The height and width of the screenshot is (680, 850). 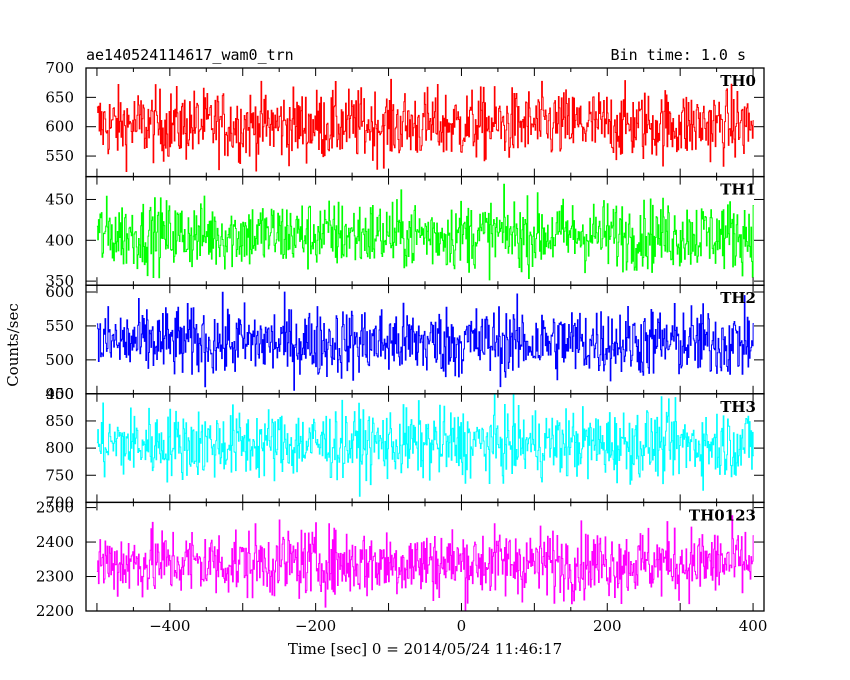 What do you see at coordinates (59, 360) in the screenshot?
I see `y-tick-label: 500` at bounding box center [59, 360].